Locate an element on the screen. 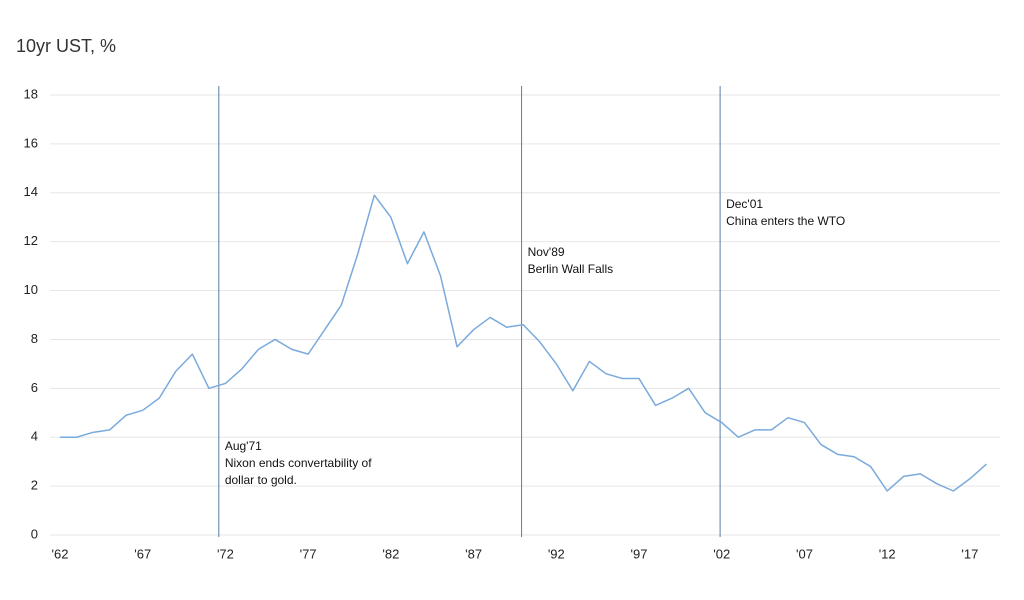 The height and width of the screenshot is (600, 1024). event-label: Aug'71 is located at coordinates (243, 446).